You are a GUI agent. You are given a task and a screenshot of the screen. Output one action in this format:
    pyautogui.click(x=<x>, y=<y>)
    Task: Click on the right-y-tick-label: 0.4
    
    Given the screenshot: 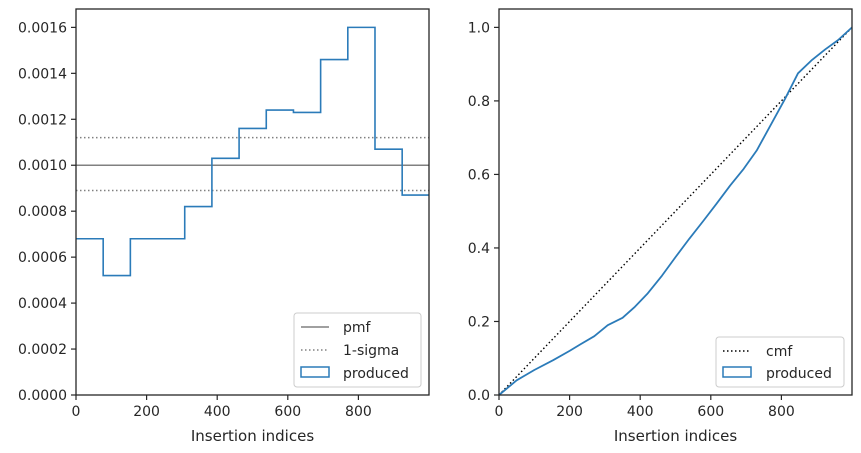 What is the action you would take?
    pyautogui.click(x=479, y=249)
    